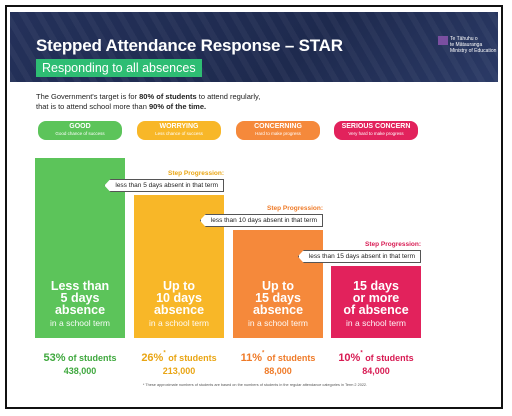 The width and height of the screenshot is (512, 416). Describe the element at coordinates (177, 106) in the screenshot. I see `intro-bold: 90% of the time.` at that location.